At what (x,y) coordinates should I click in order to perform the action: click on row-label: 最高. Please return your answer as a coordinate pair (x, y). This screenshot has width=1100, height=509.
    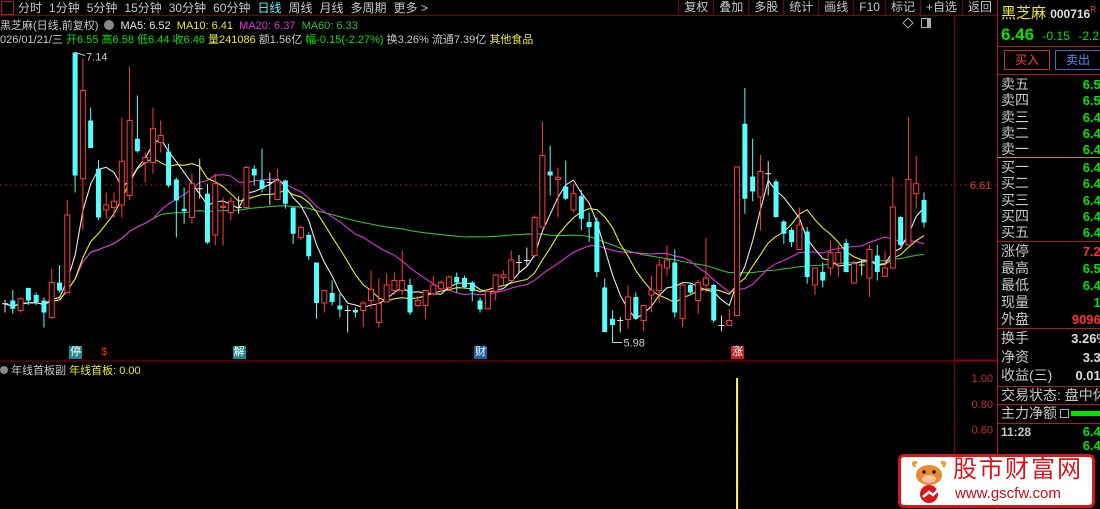
    Looking at the image, I should click on (1015, 268).